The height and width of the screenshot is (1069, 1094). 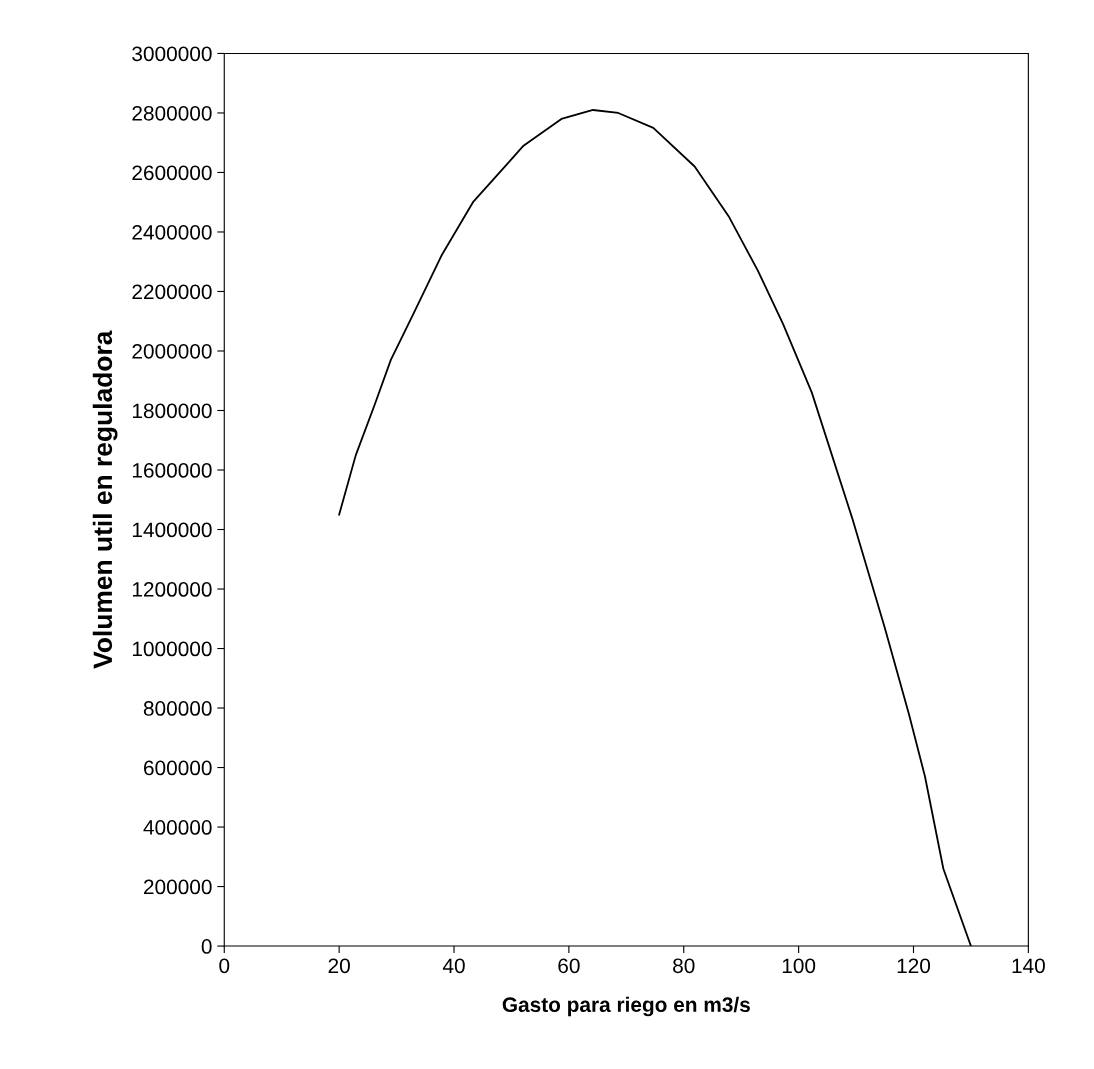 What do you see at coordinates (339, 966) in the screenshot?
I see `x-tick-label: 20` at bounding box center [339, 966].